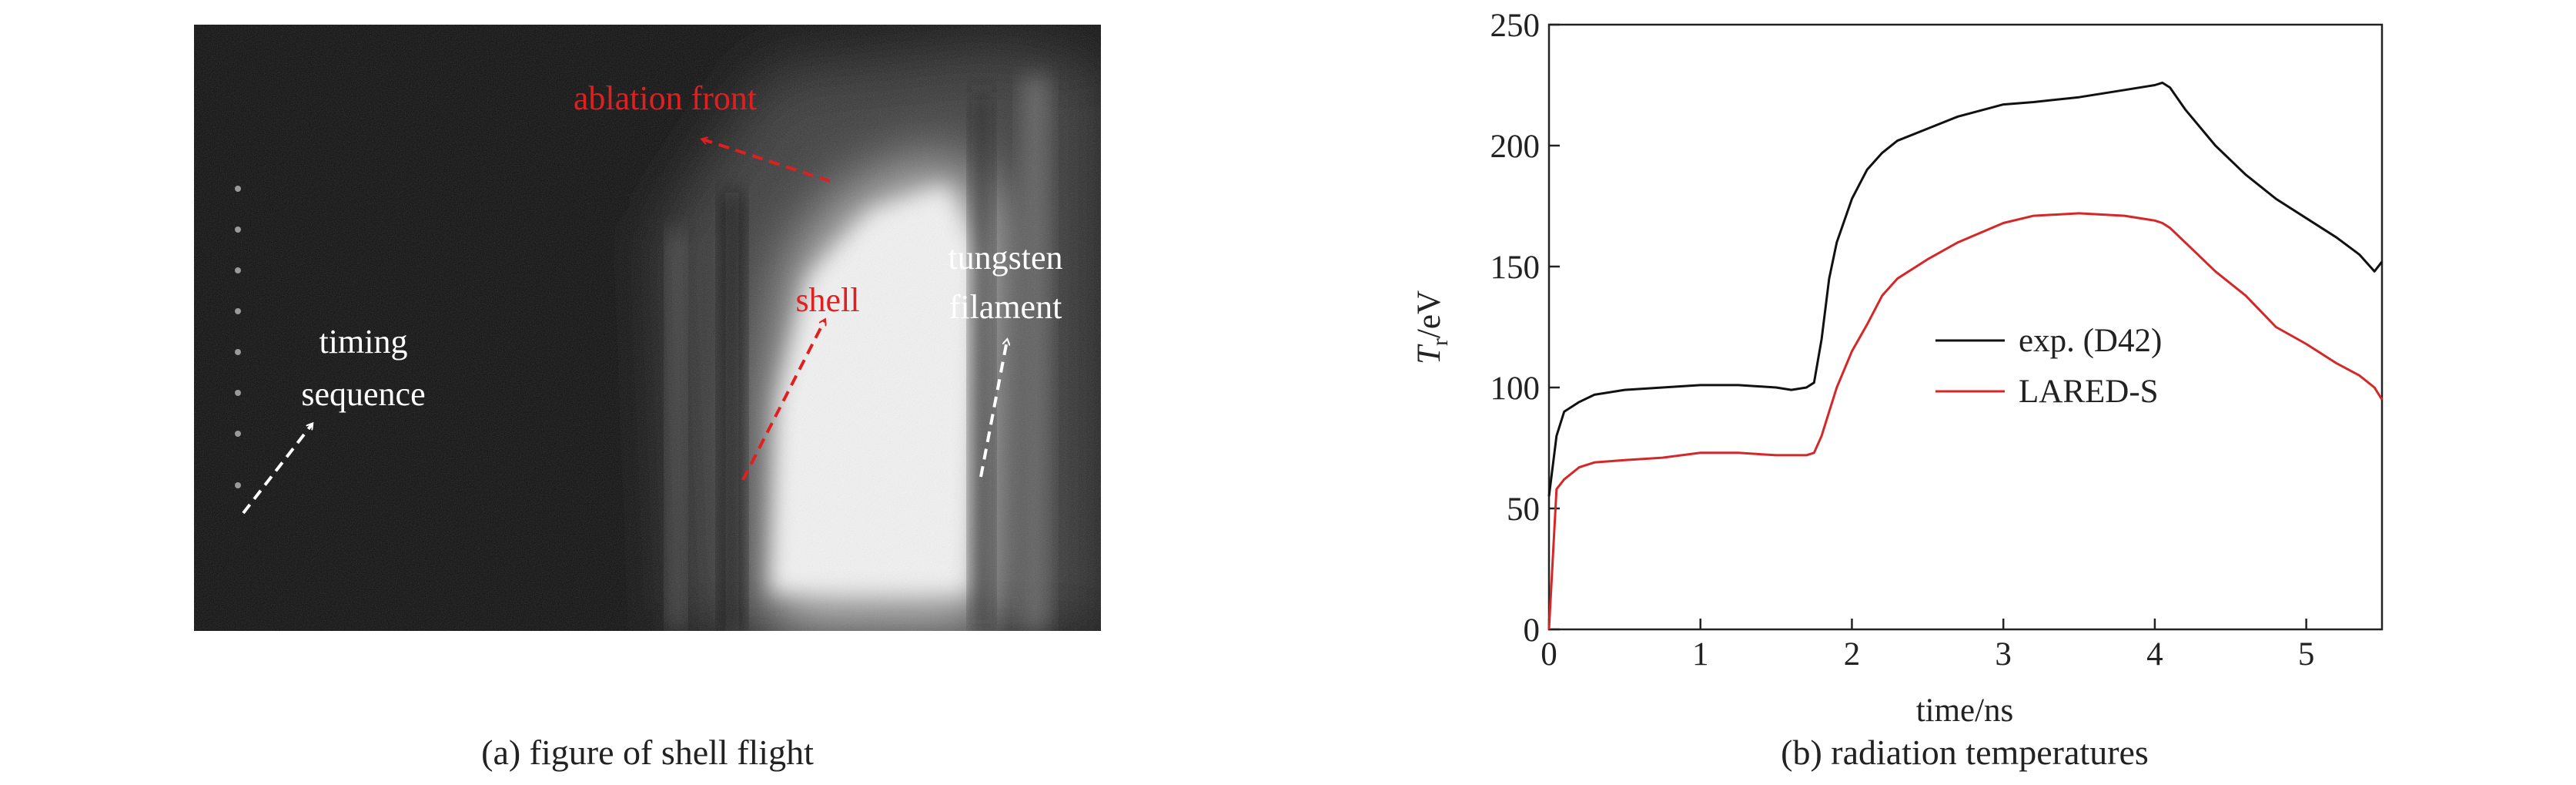 Image resolution: width=2576 pixels, height=785 pixels. Describe the element at coordinates (1429, 354) in the screenshot. I see `y-axis-label-symbol: T` at that location.